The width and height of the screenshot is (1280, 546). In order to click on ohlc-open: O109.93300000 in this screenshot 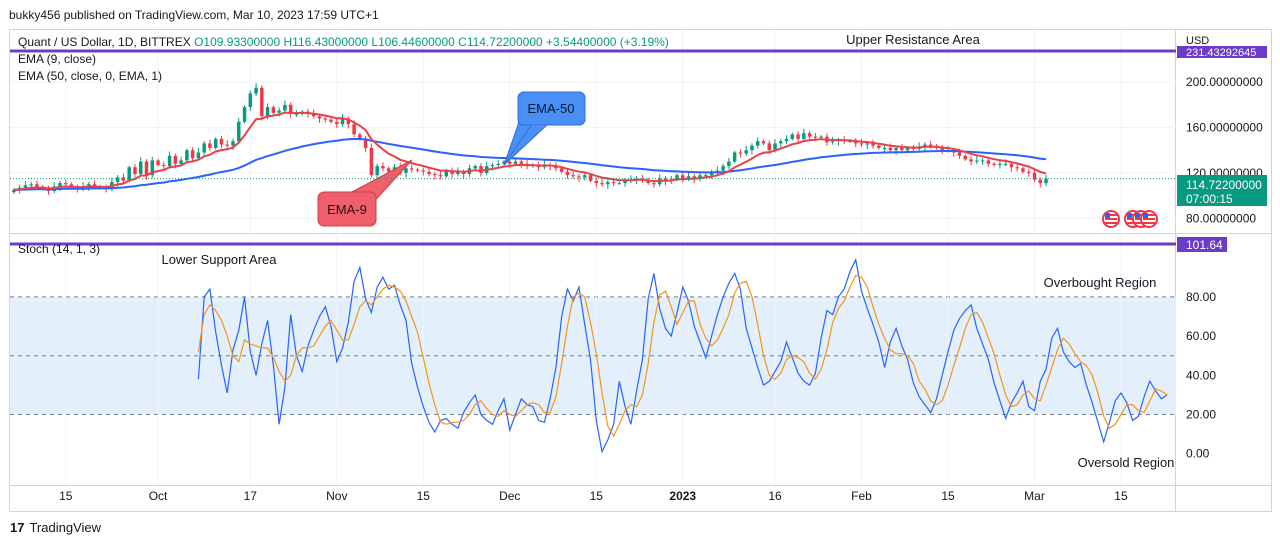, I will do `click(237, 42)`.